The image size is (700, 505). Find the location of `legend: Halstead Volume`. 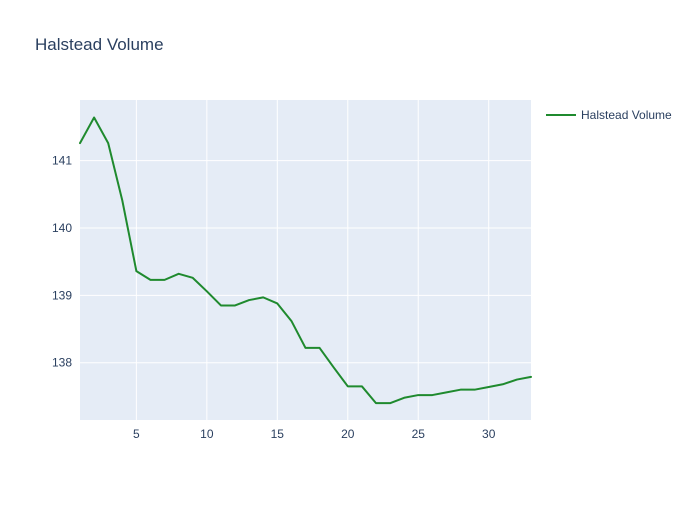

legend: Halstead Volume is located at coordinates (609, 115).